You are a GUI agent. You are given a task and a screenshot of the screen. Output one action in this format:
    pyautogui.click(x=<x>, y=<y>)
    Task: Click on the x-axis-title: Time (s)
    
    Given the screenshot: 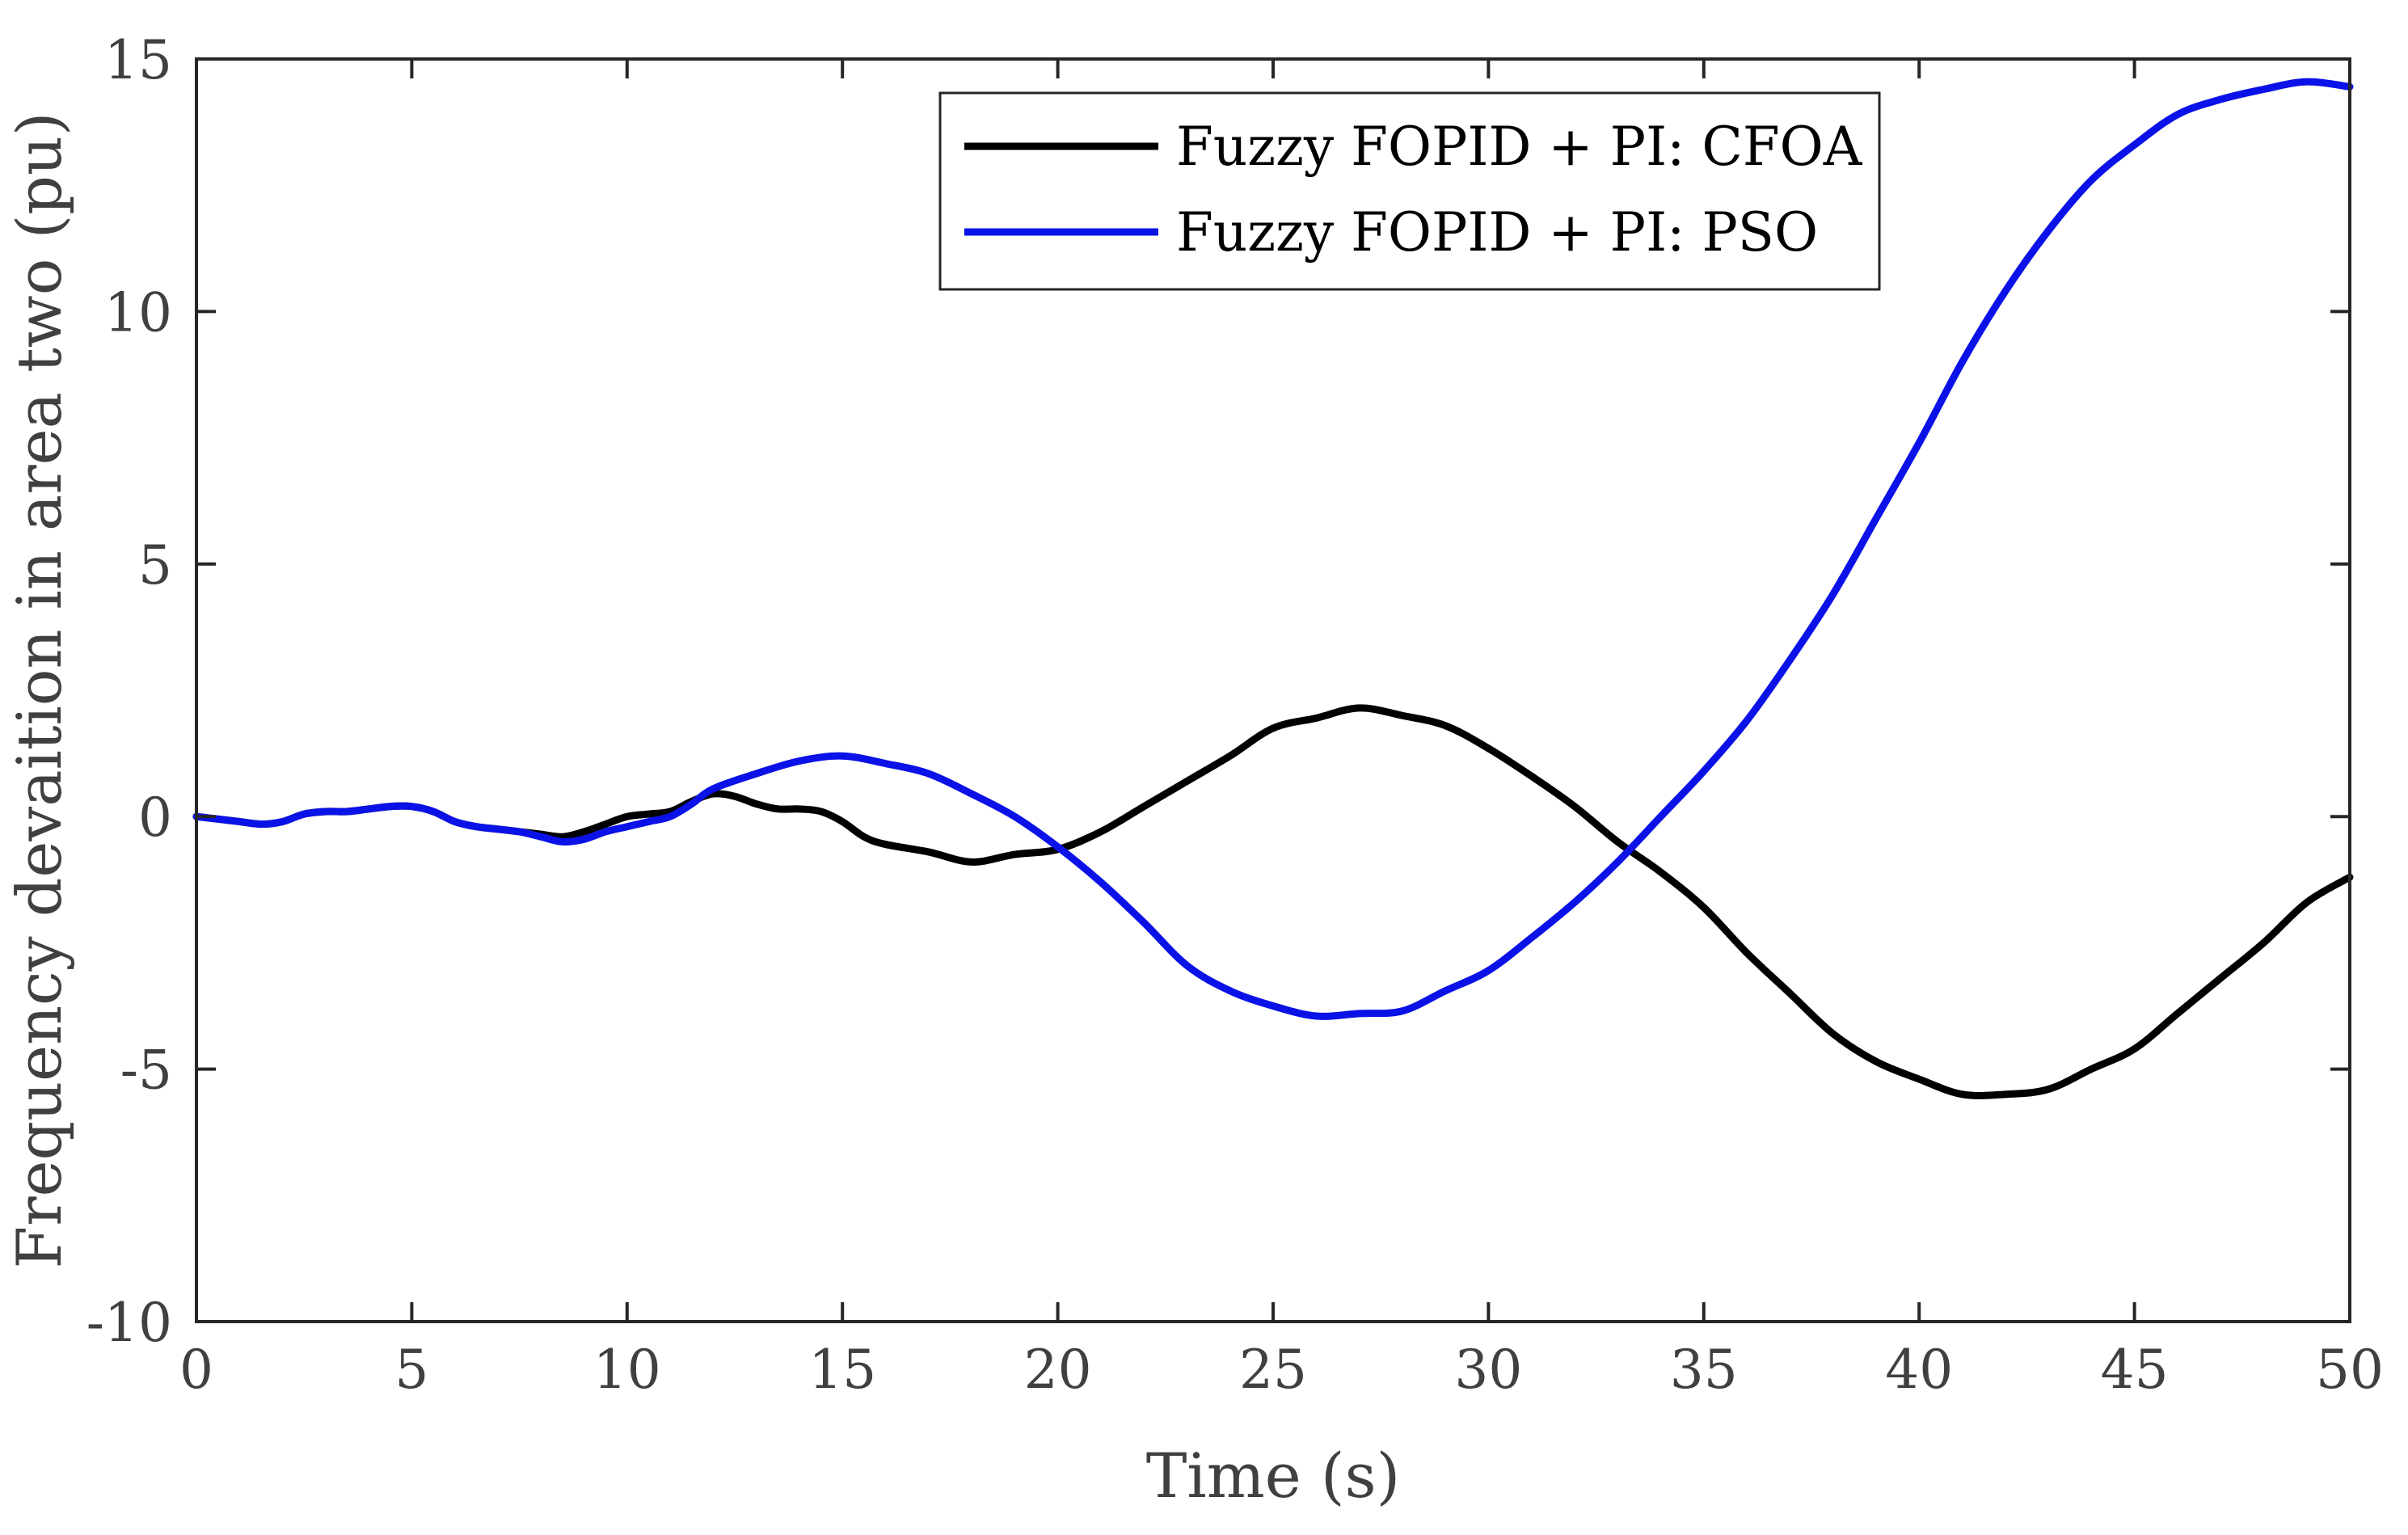 What is the action you would take?
    pyautogui.click(x=1273, y=1476)
    